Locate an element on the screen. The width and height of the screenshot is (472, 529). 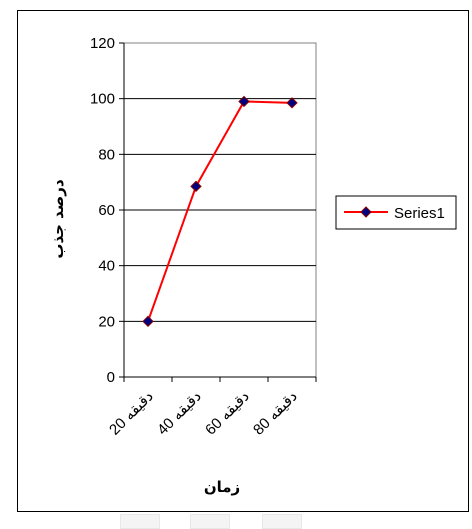
legend-marker is located at coordinates (366, 212).